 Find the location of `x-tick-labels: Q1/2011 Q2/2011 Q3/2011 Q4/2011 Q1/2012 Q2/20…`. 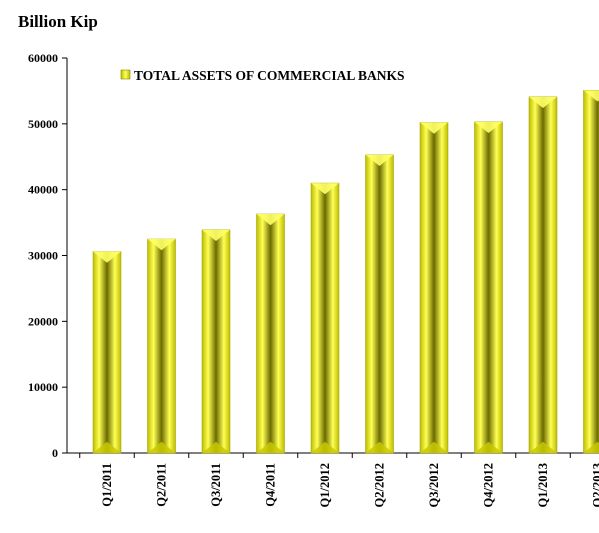

x-tick-labels: Q1/2011 Q2/2011 Q3/2011 Q4/2011 Q1/2012 Q2/20… is located at coordinates (349, 485).